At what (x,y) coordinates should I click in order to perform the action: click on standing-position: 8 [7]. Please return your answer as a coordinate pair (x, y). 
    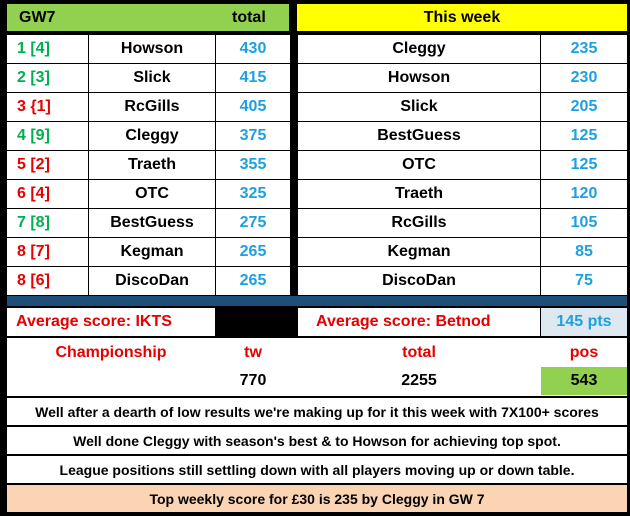
    Looking at the image, I should click on (47, 252).